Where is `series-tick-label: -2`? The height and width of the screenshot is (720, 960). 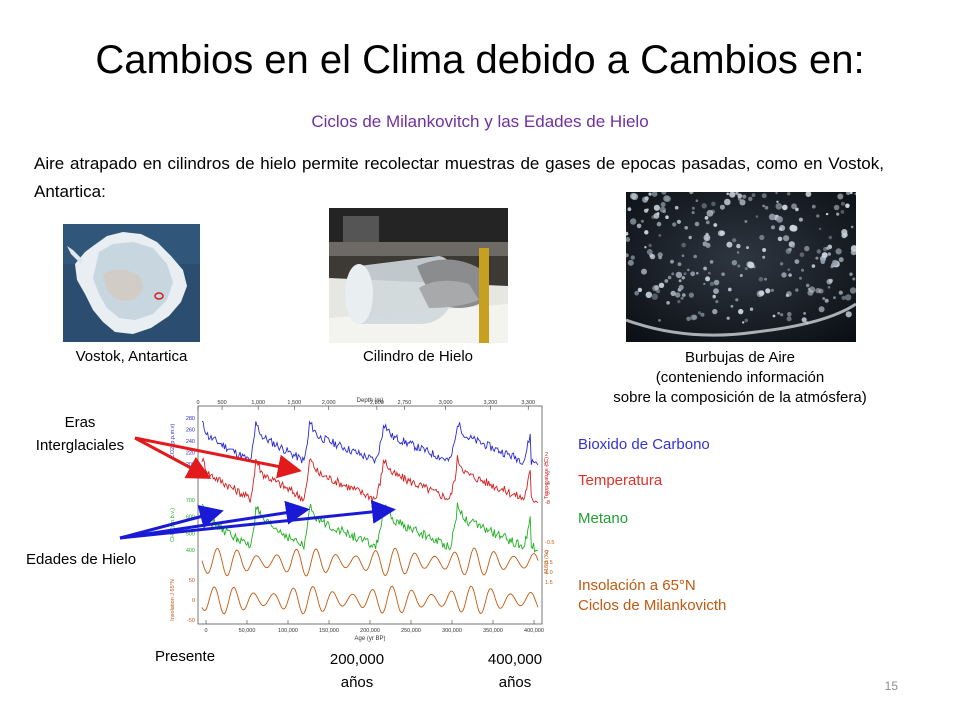 series-tick-label: -2 is located at coordinates (547, 474).